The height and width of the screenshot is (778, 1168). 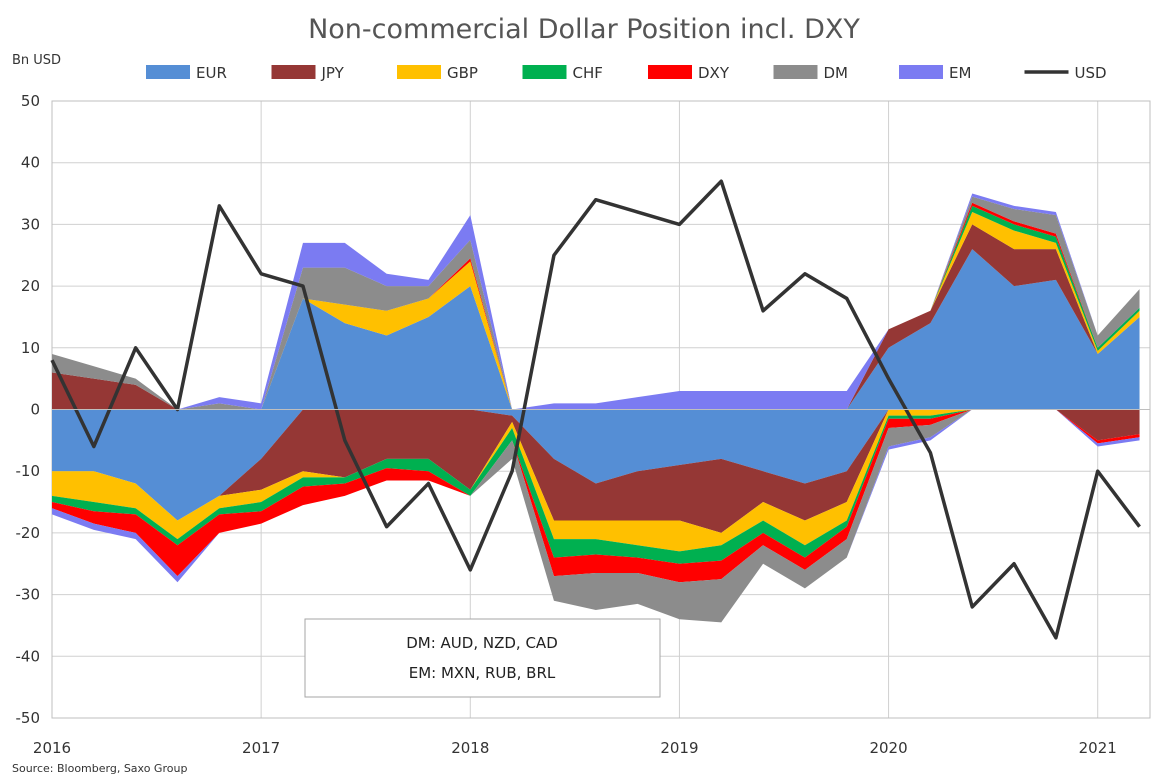 What do you see at coordinates (462, 73) in the screenshot?
I see `legend-label-gbp: GBP` at bounding box center [462, 73].